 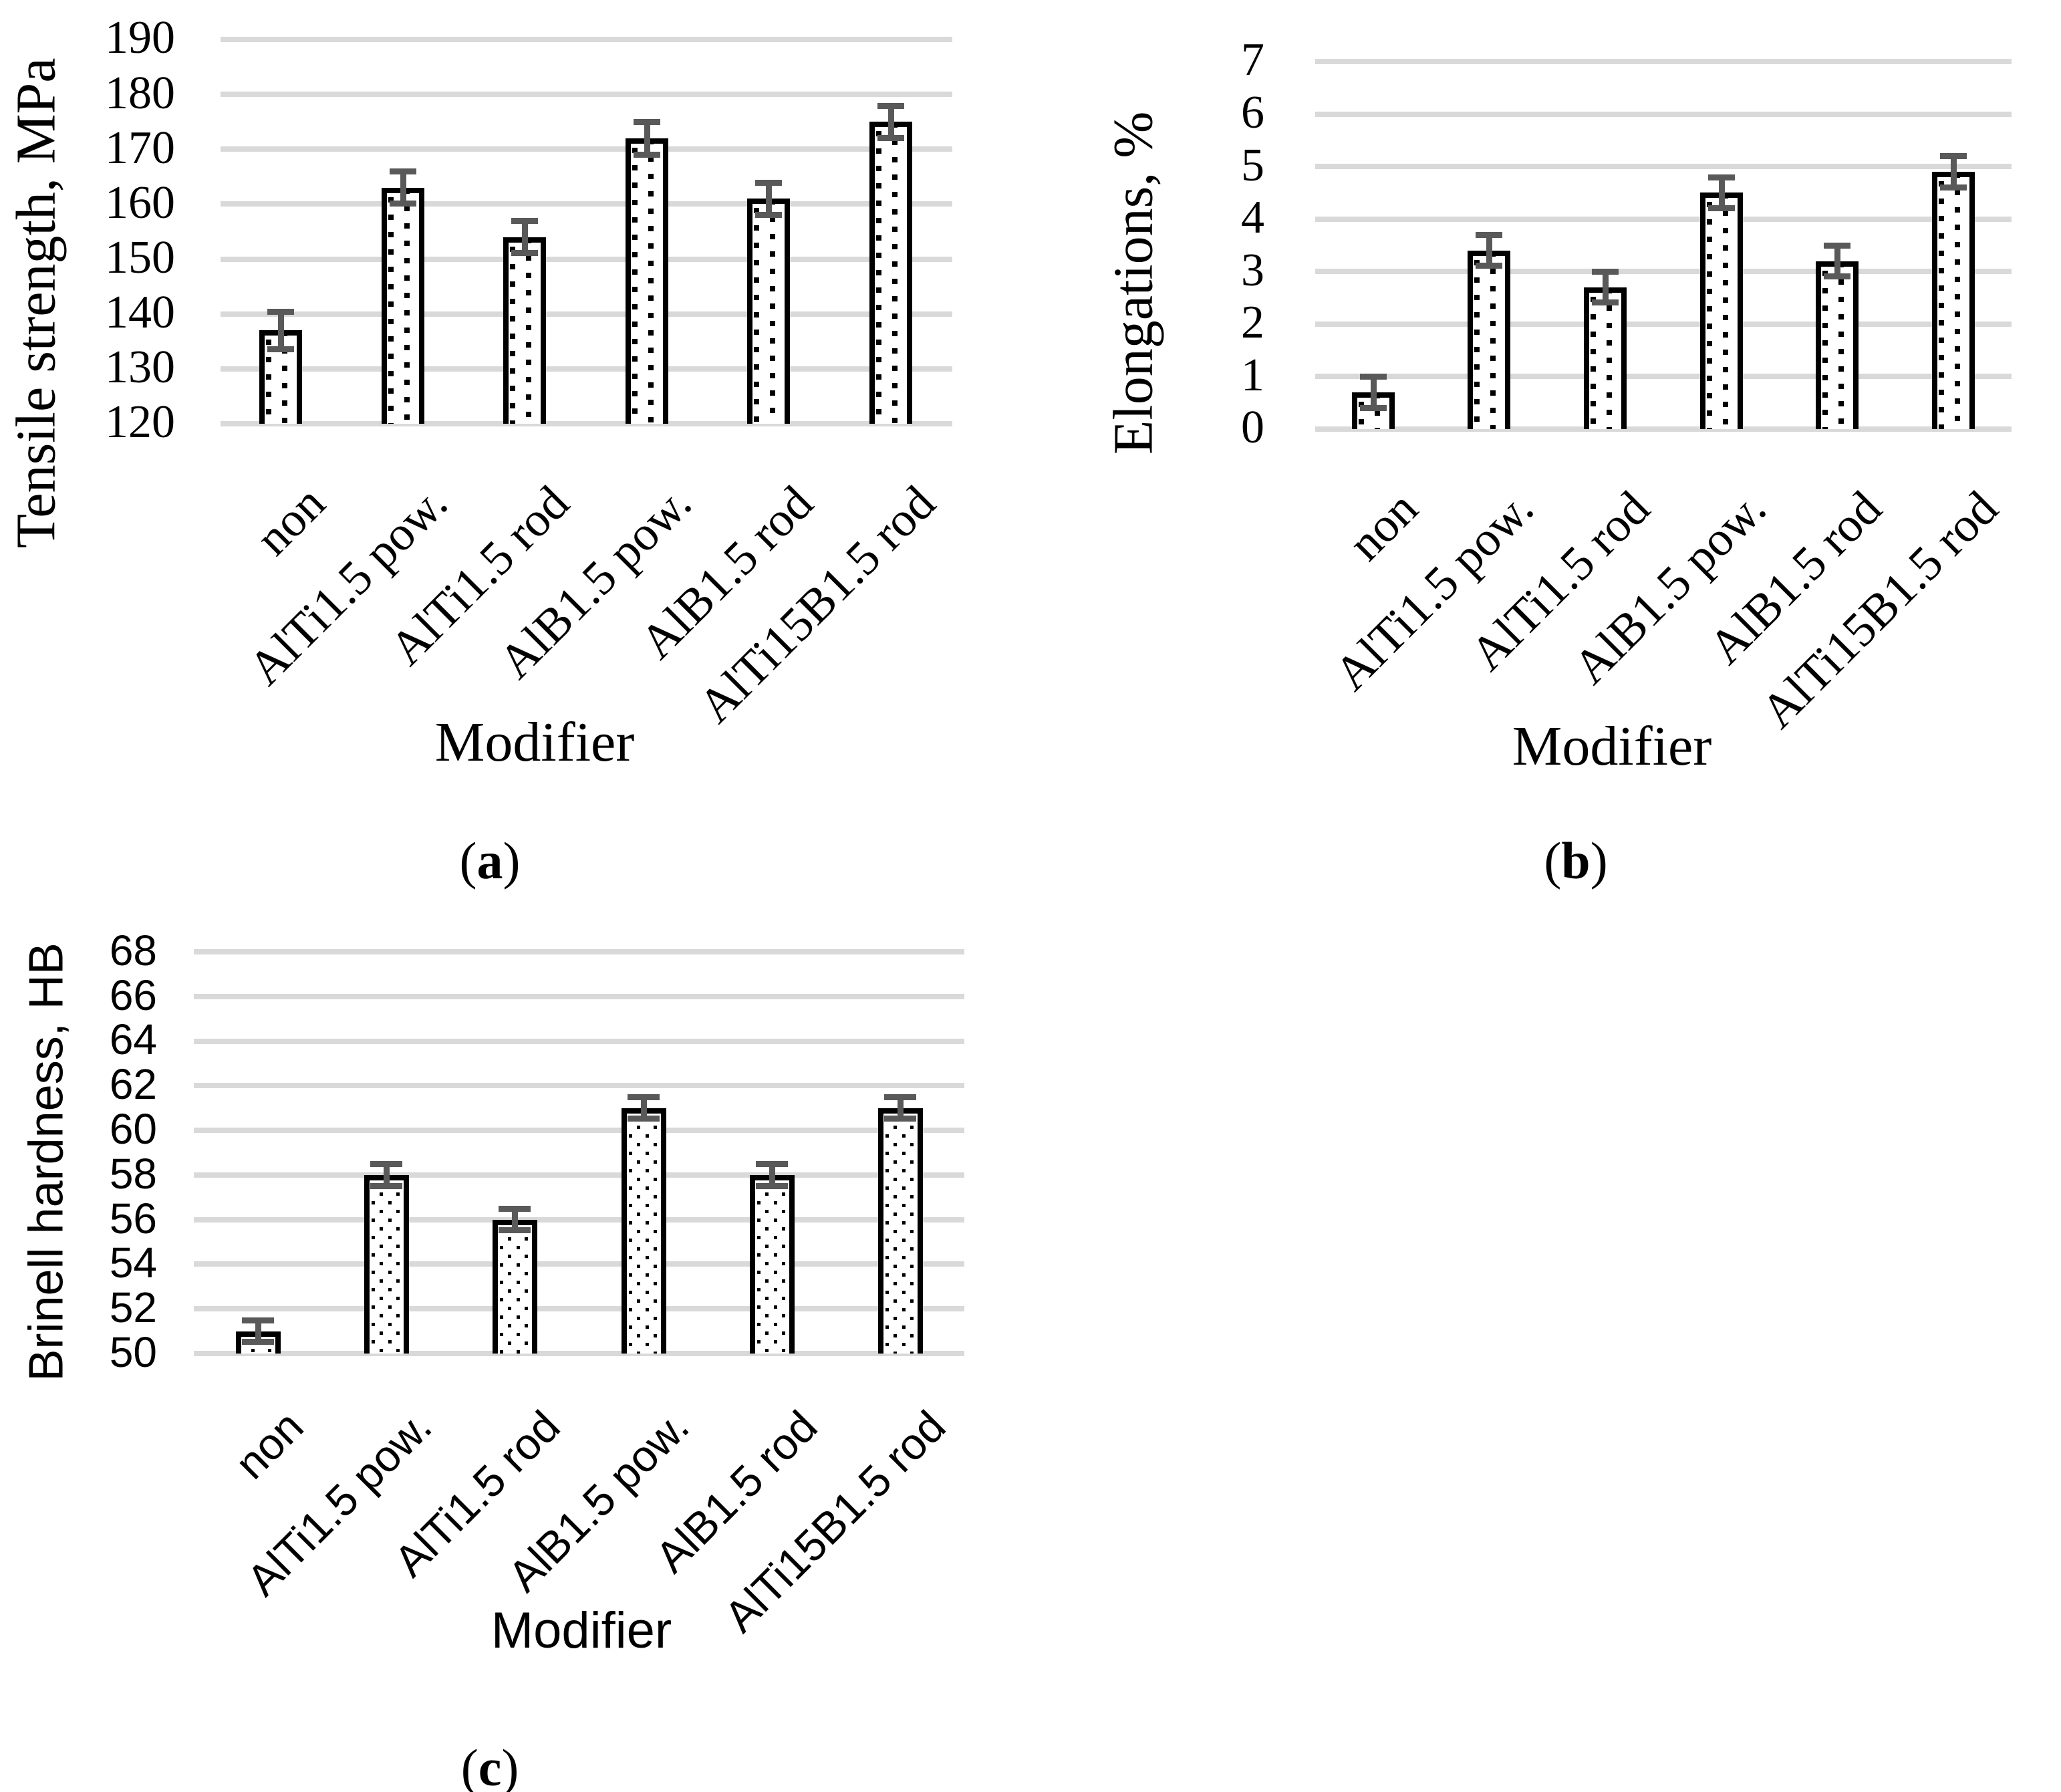 I want to click on y-tick-label: 54, so click(x=133, y=1263).